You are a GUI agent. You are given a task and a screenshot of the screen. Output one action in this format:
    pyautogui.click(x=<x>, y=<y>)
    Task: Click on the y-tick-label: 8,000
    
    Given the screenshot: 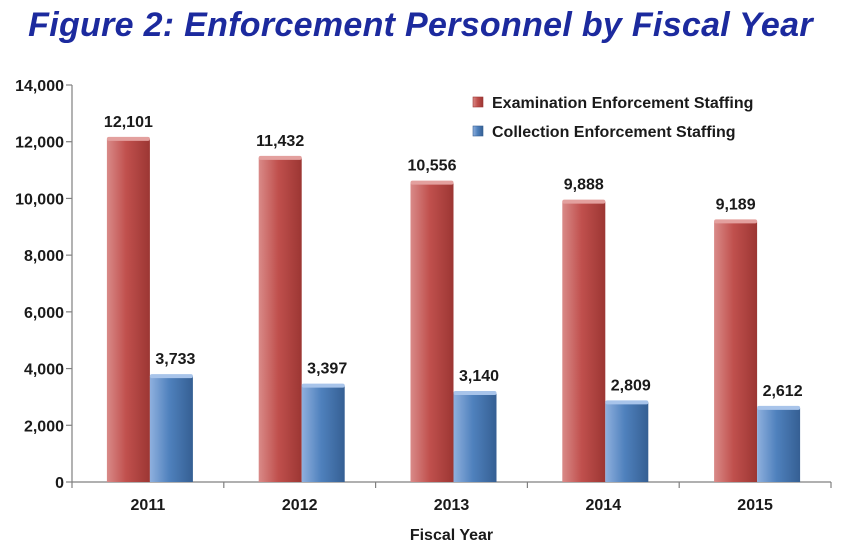 What is the action you would take?
    pyautogui.click(x=44, y=256)
    